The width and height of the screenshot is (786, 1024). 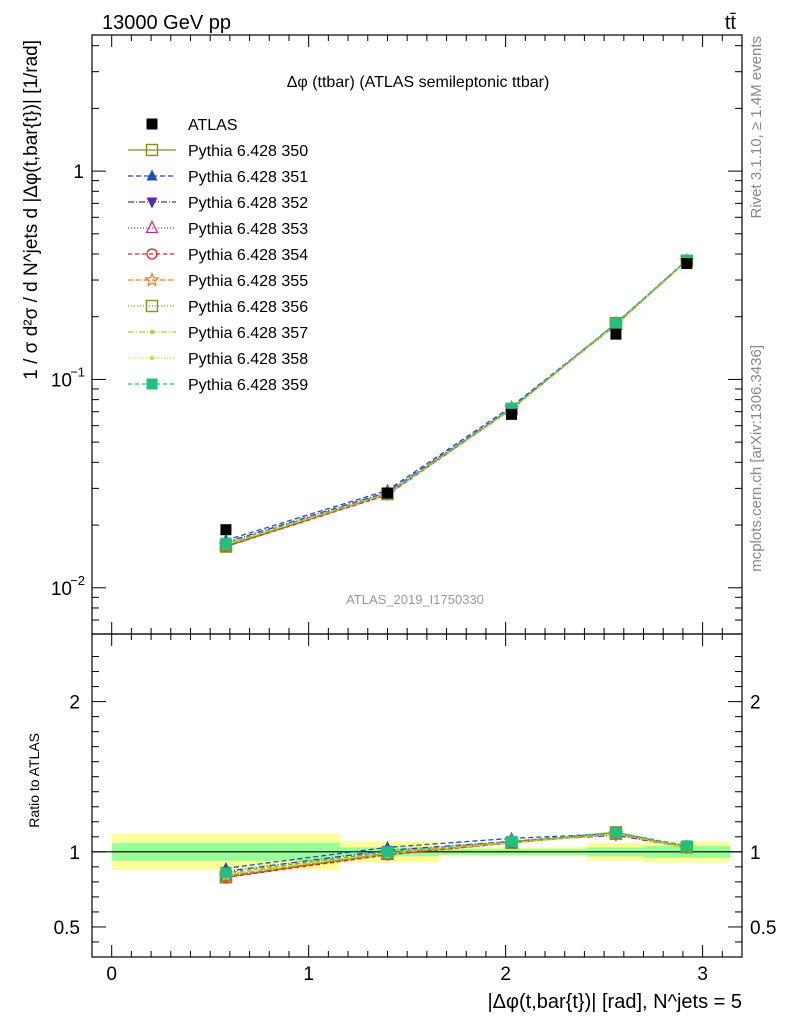 What do you see at coordinates (166, 23) in the screenshot?
I see `energy-label: 13000 GeV pp` at bounding box center [166, 23].